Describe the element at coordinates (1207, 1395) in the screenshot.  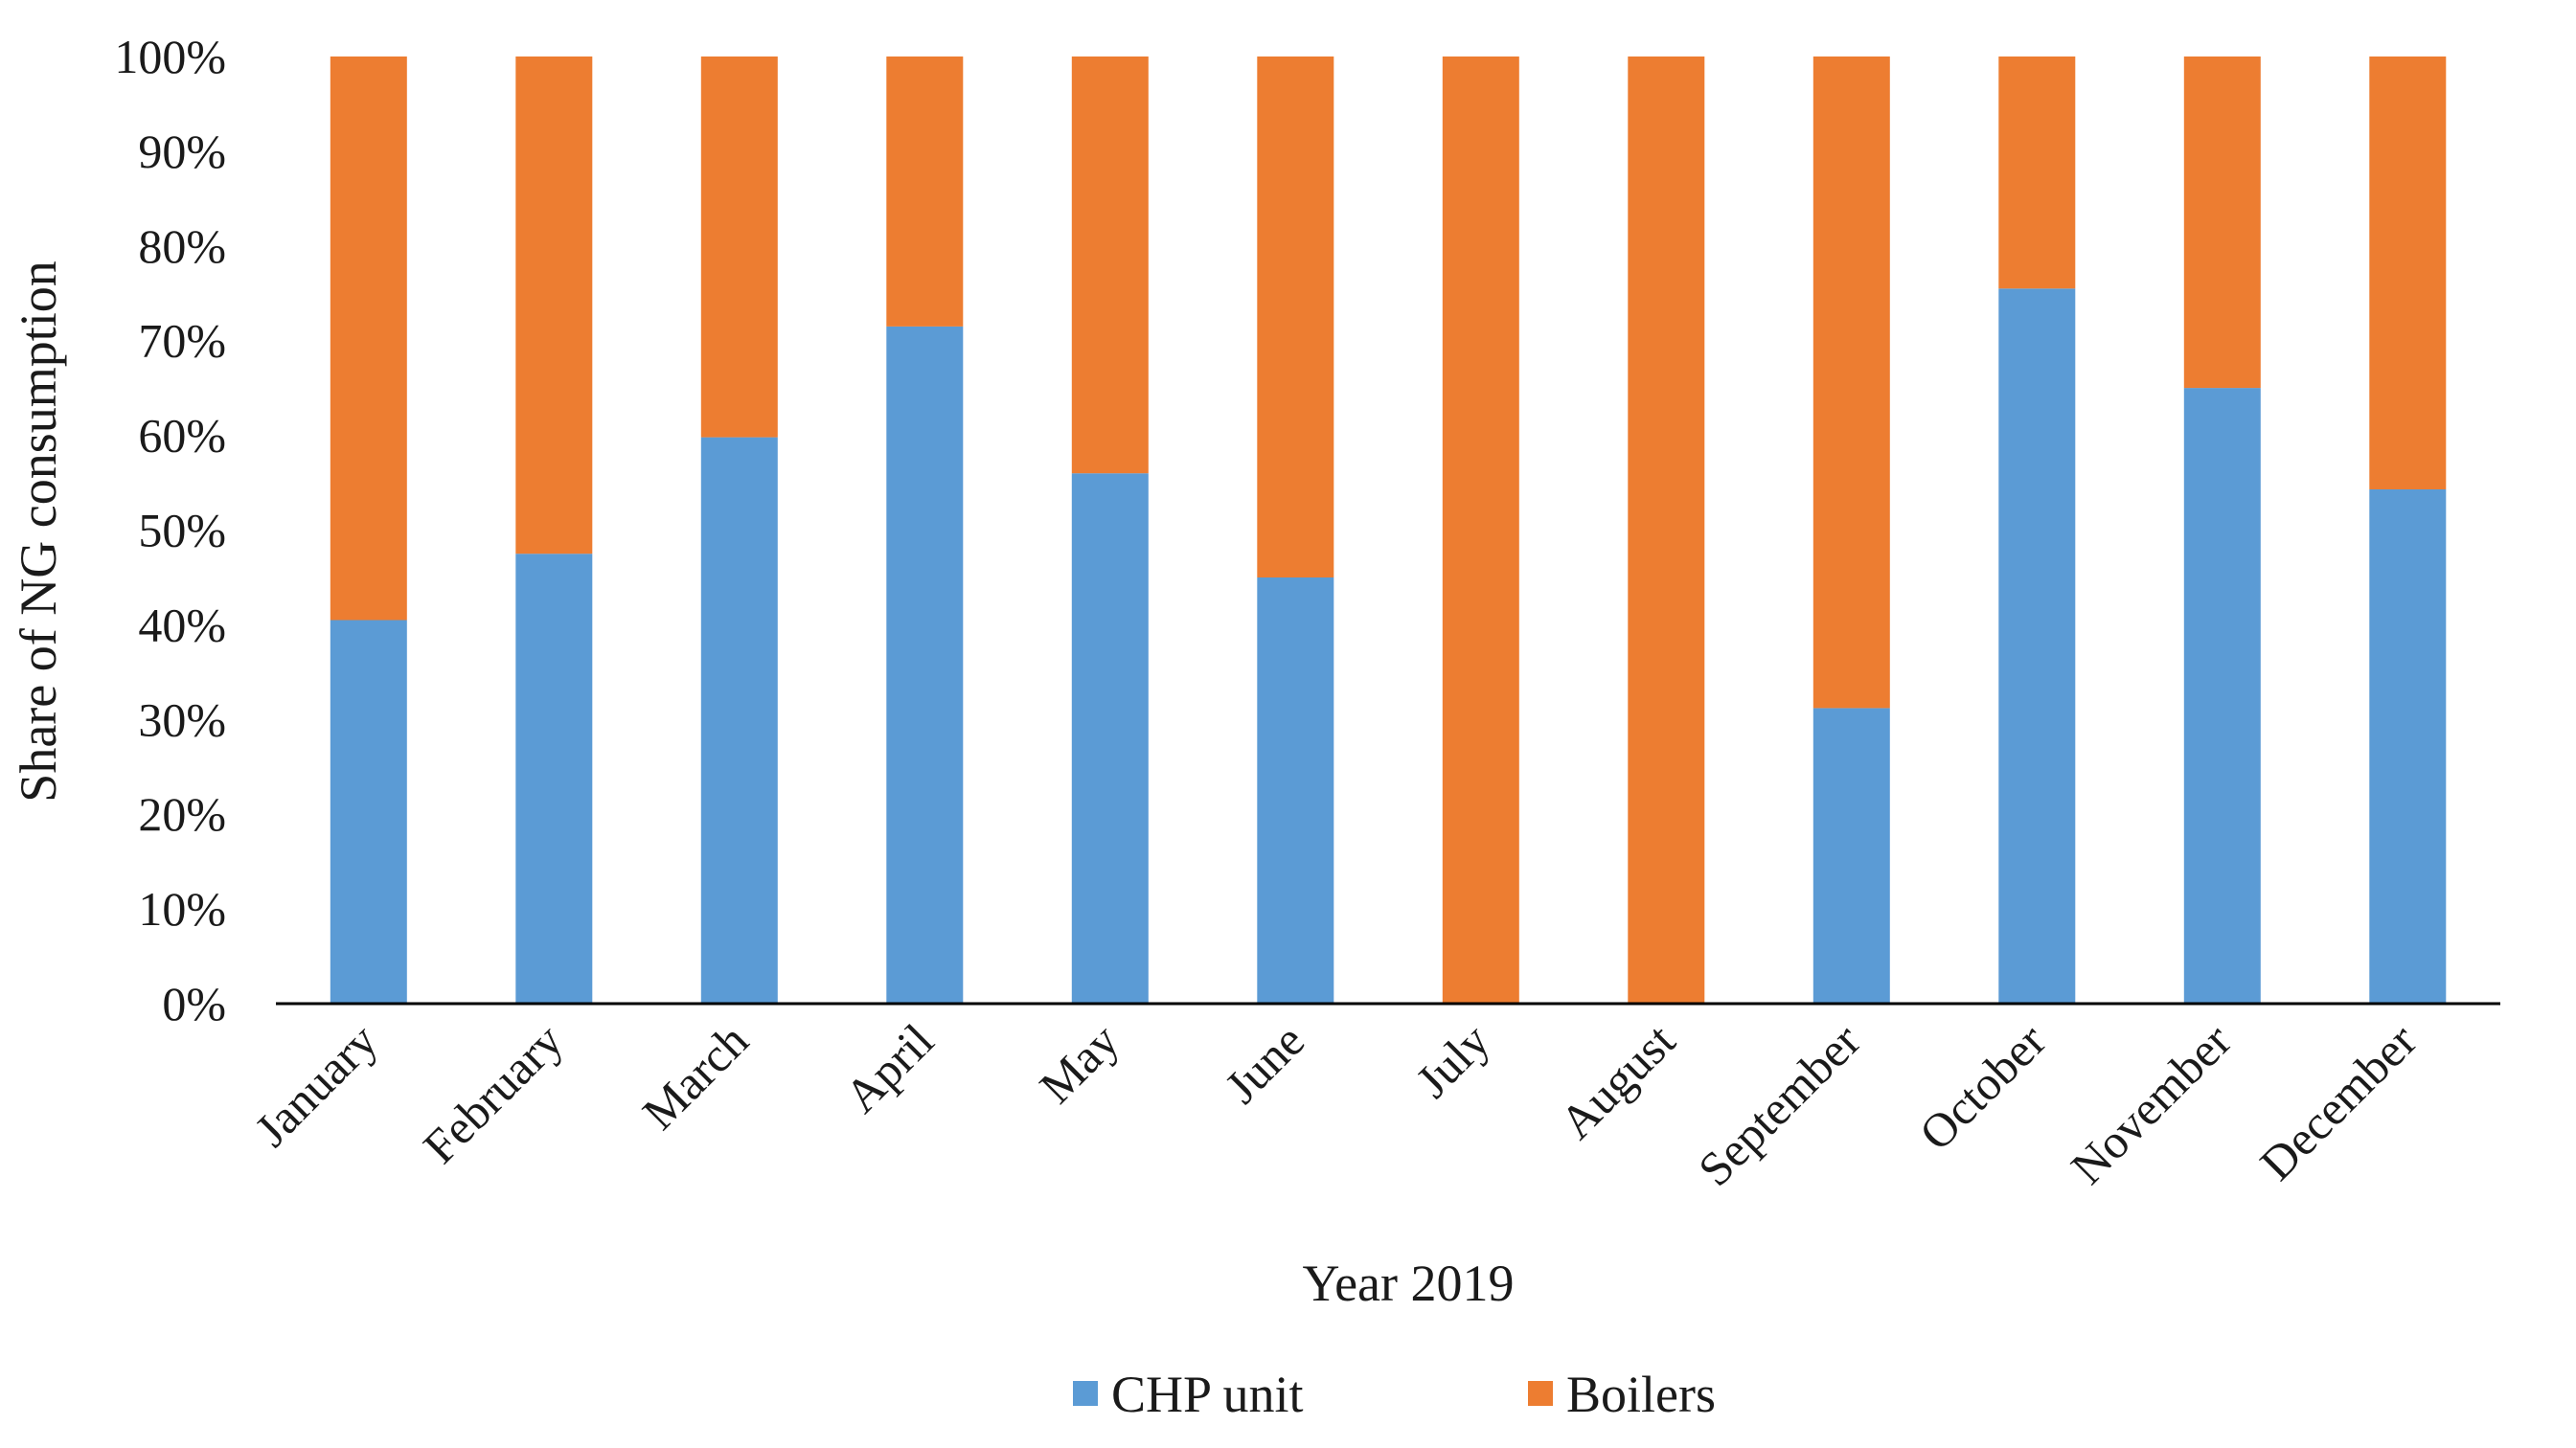
I see `legend-label-chp-unit: CHP unit` at that location.